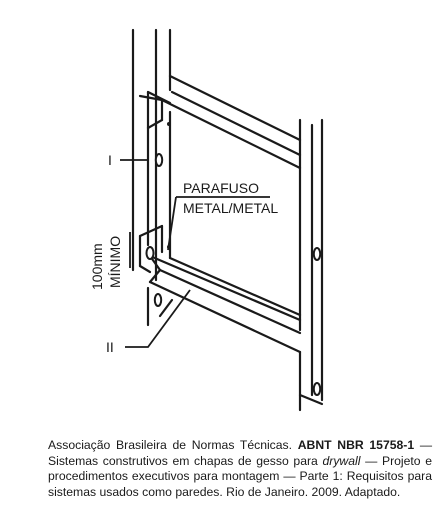  What do you see at coordinates (372, 491) in the screenshot?
I see `caption-note: Adaptado.` at bounding box center [372, 491].